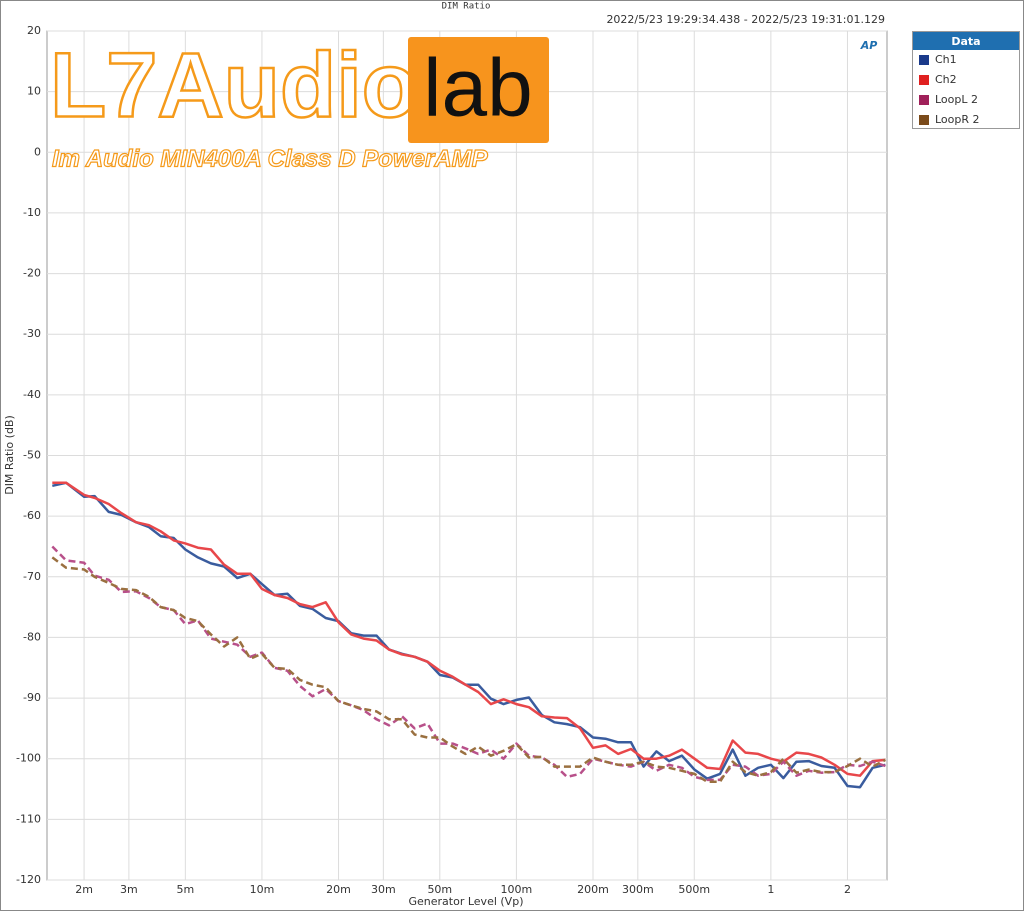 The image size is (1024, 911). I want to click on x-tick-label: 200m, so click(593, 889).